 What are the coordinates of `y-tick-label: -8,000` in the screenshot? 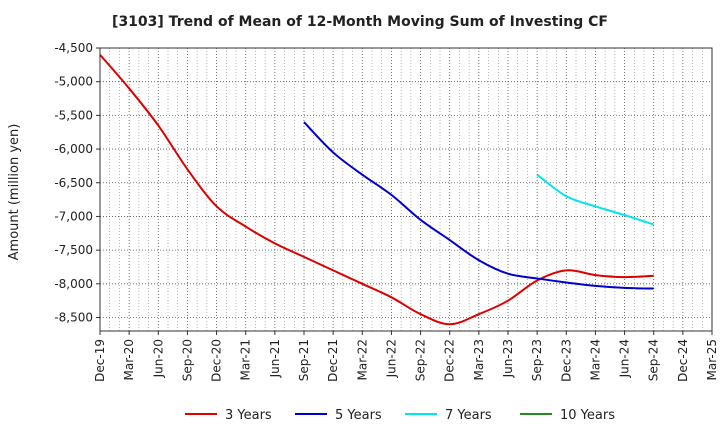 It's located at (73, 284).